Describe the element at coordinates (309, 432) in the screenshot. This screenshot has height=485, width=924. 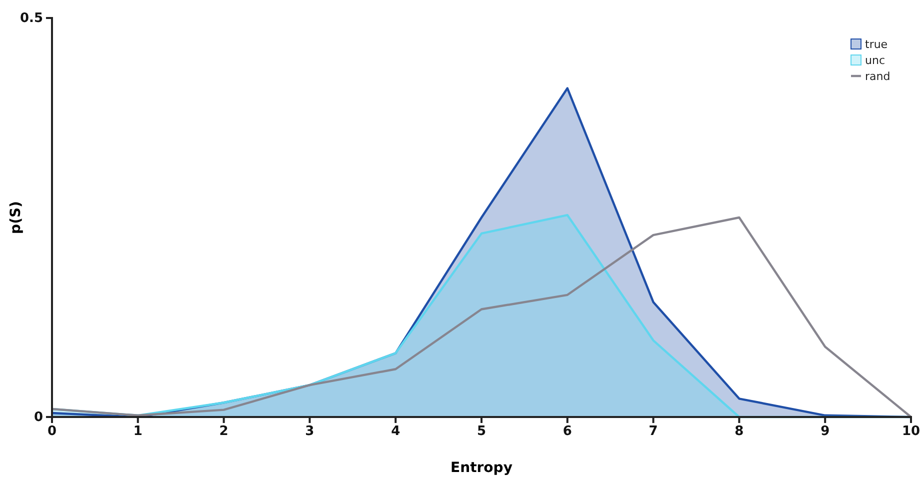
I see `x-tick-label: 3` at that location.